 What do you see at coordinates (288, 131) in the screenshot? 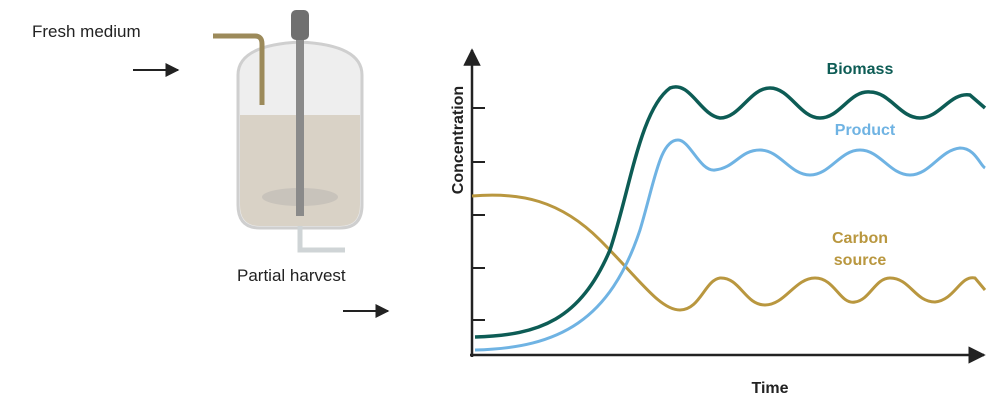
I see `bioreactor` at bounding box center [288, 131].